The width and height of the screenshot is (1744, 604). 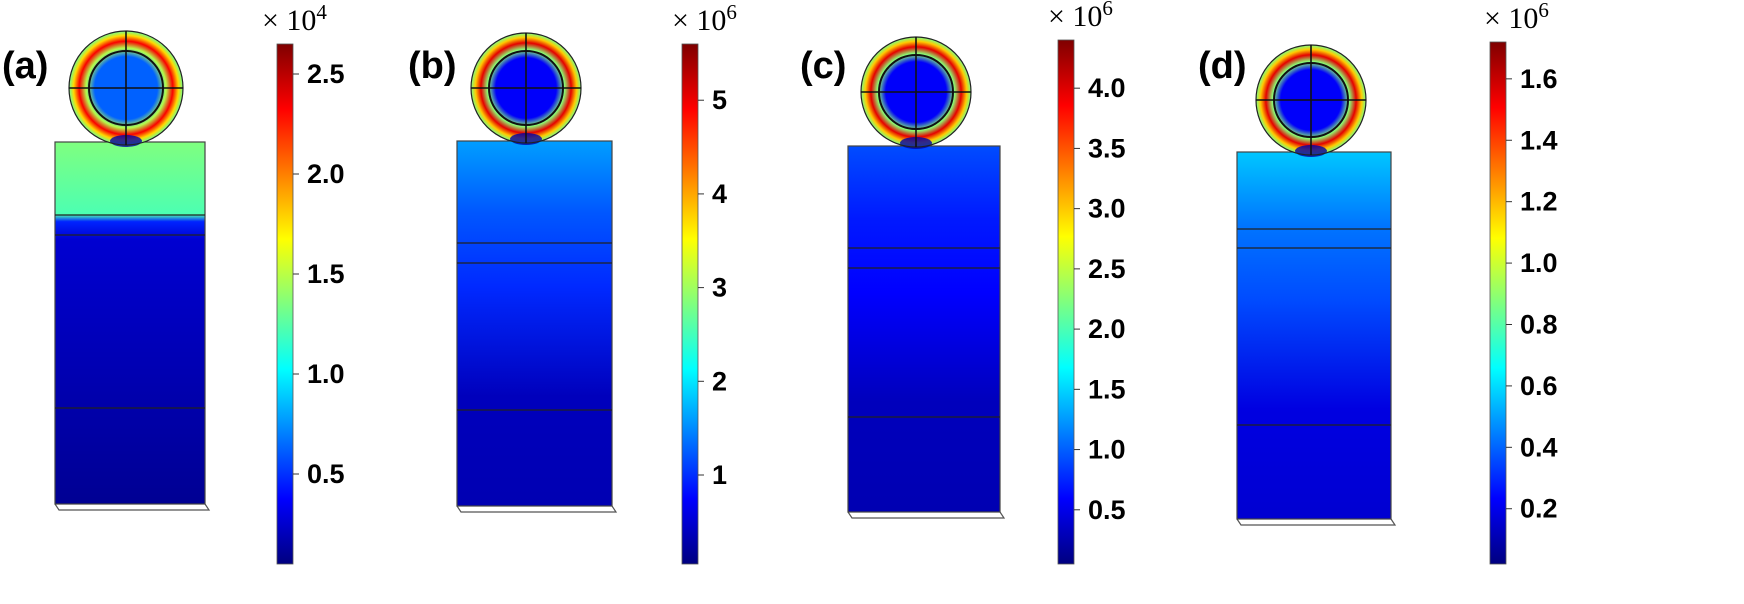 I want to click on colorbar: 0.5 1.0 1.5 2.0 2.5 3.0 3.5 4.0 × 106, so click(x=1087, y=282).